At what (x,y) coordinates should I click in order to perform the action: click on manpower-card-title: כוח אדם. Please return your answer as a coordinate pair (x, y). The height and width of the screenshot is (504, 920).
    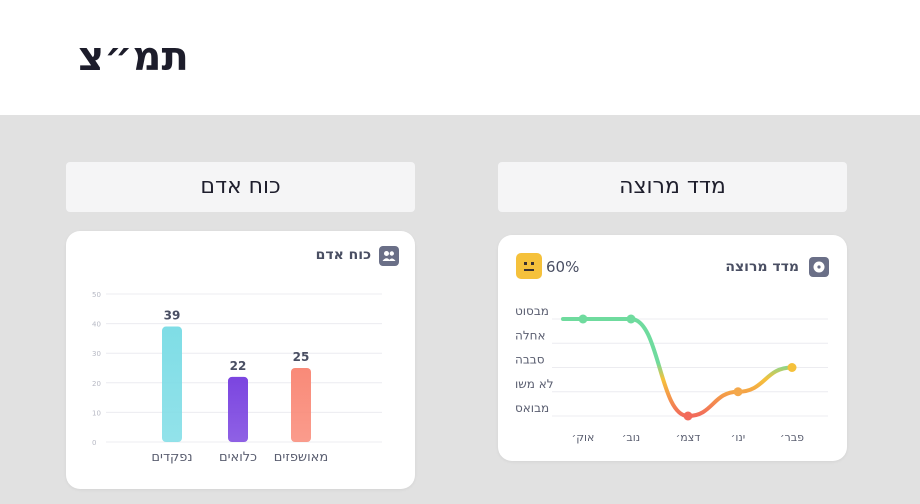
    Looking at the image, I should click on (343, 255).